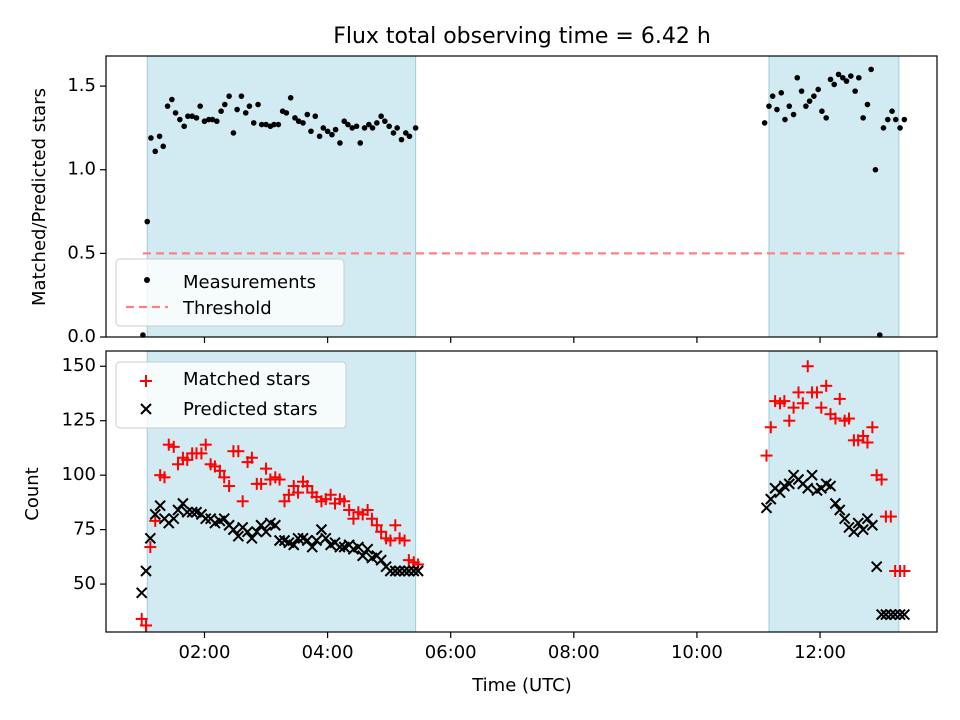 This screenshot has height=720, width=960. I want to click on y-tick-label: 0.5, so click(81, 252).